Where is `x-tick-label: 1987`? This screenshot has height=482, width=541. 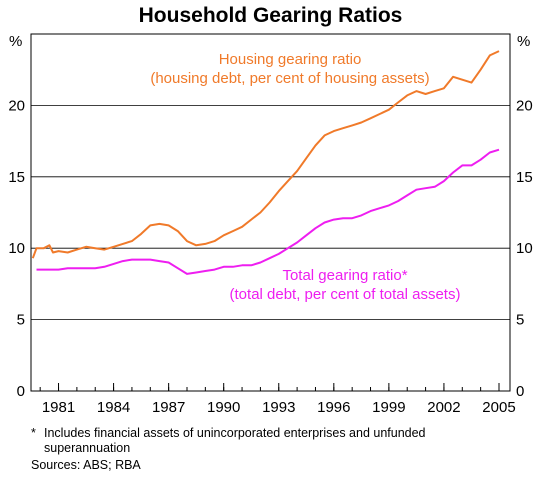 x-tick-label: 1987 is located at coordinates (168, 407).